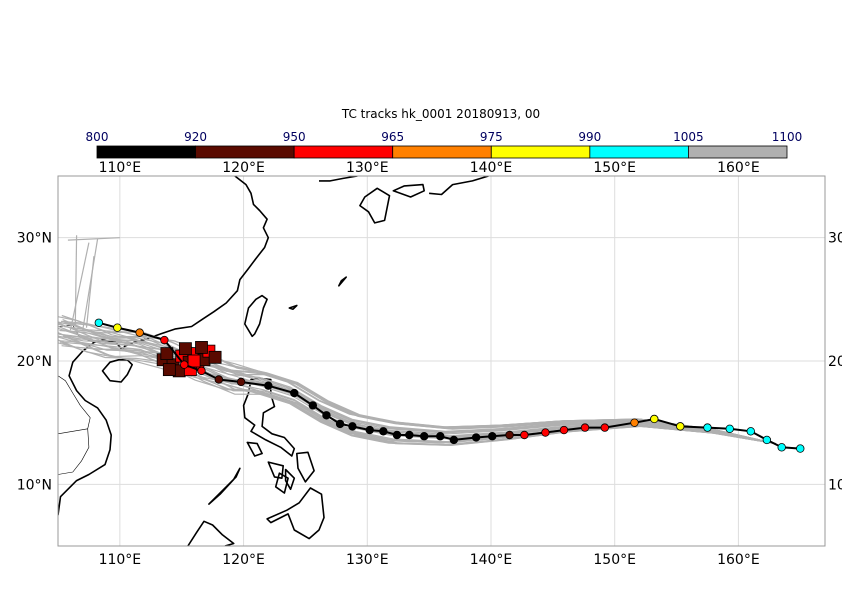 The height and width of the screenshot is (596, 842). Describe the element at coordinates (688, 137) in the screenshot. I see `colorbar-tick-label: 1005` at that location.